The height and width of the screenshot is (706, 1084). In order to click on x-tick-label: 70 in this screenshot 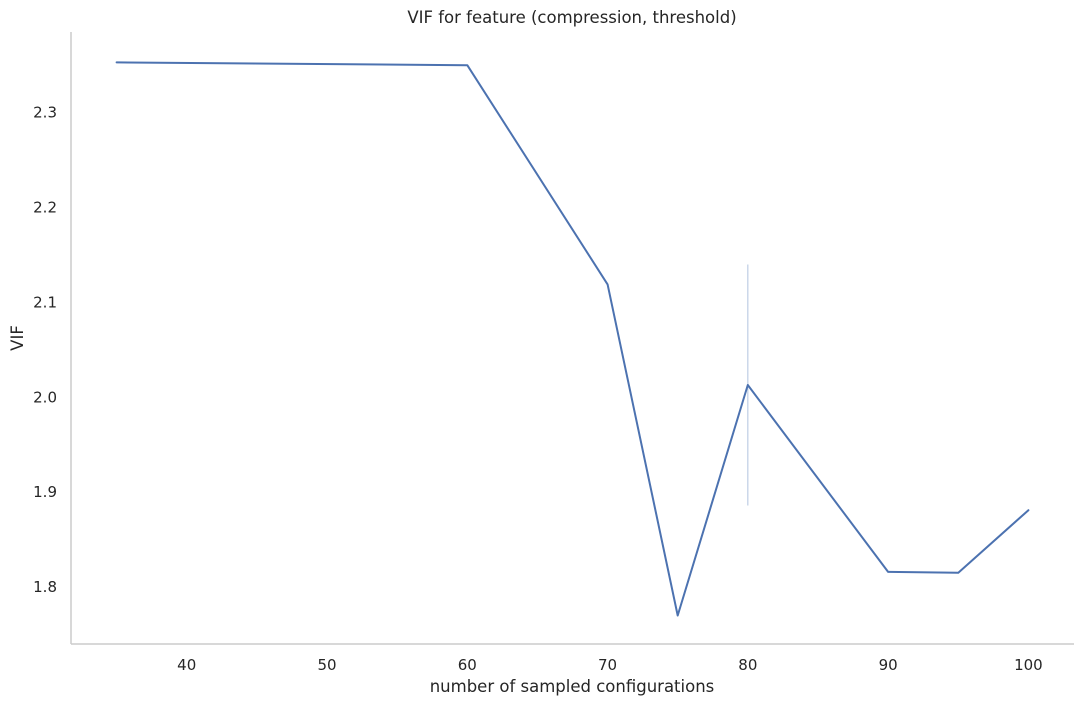, I will do `click(607, 665)`.